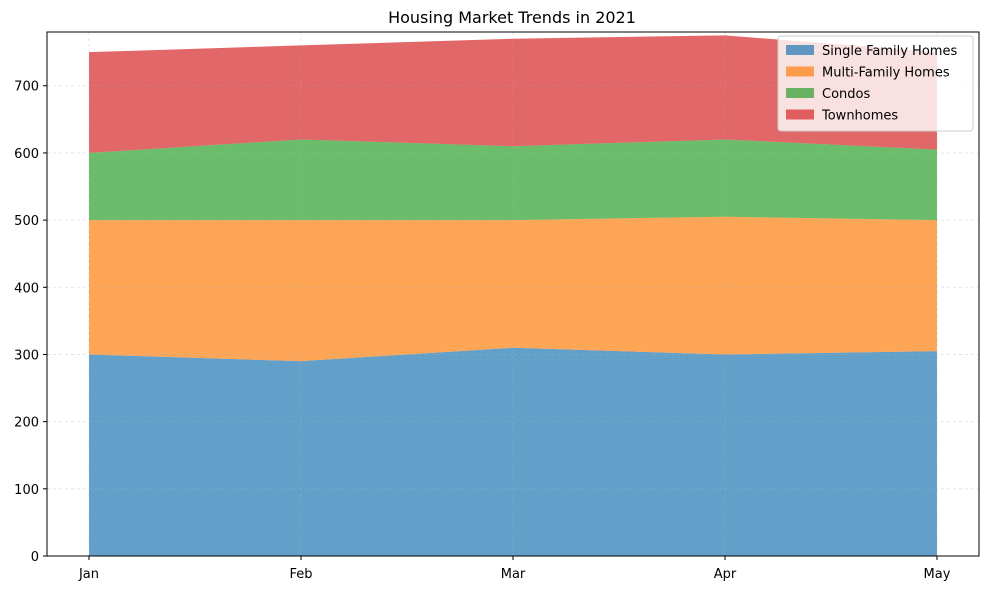  I want to click on x-tick-label: Jan, so click(88, 574).